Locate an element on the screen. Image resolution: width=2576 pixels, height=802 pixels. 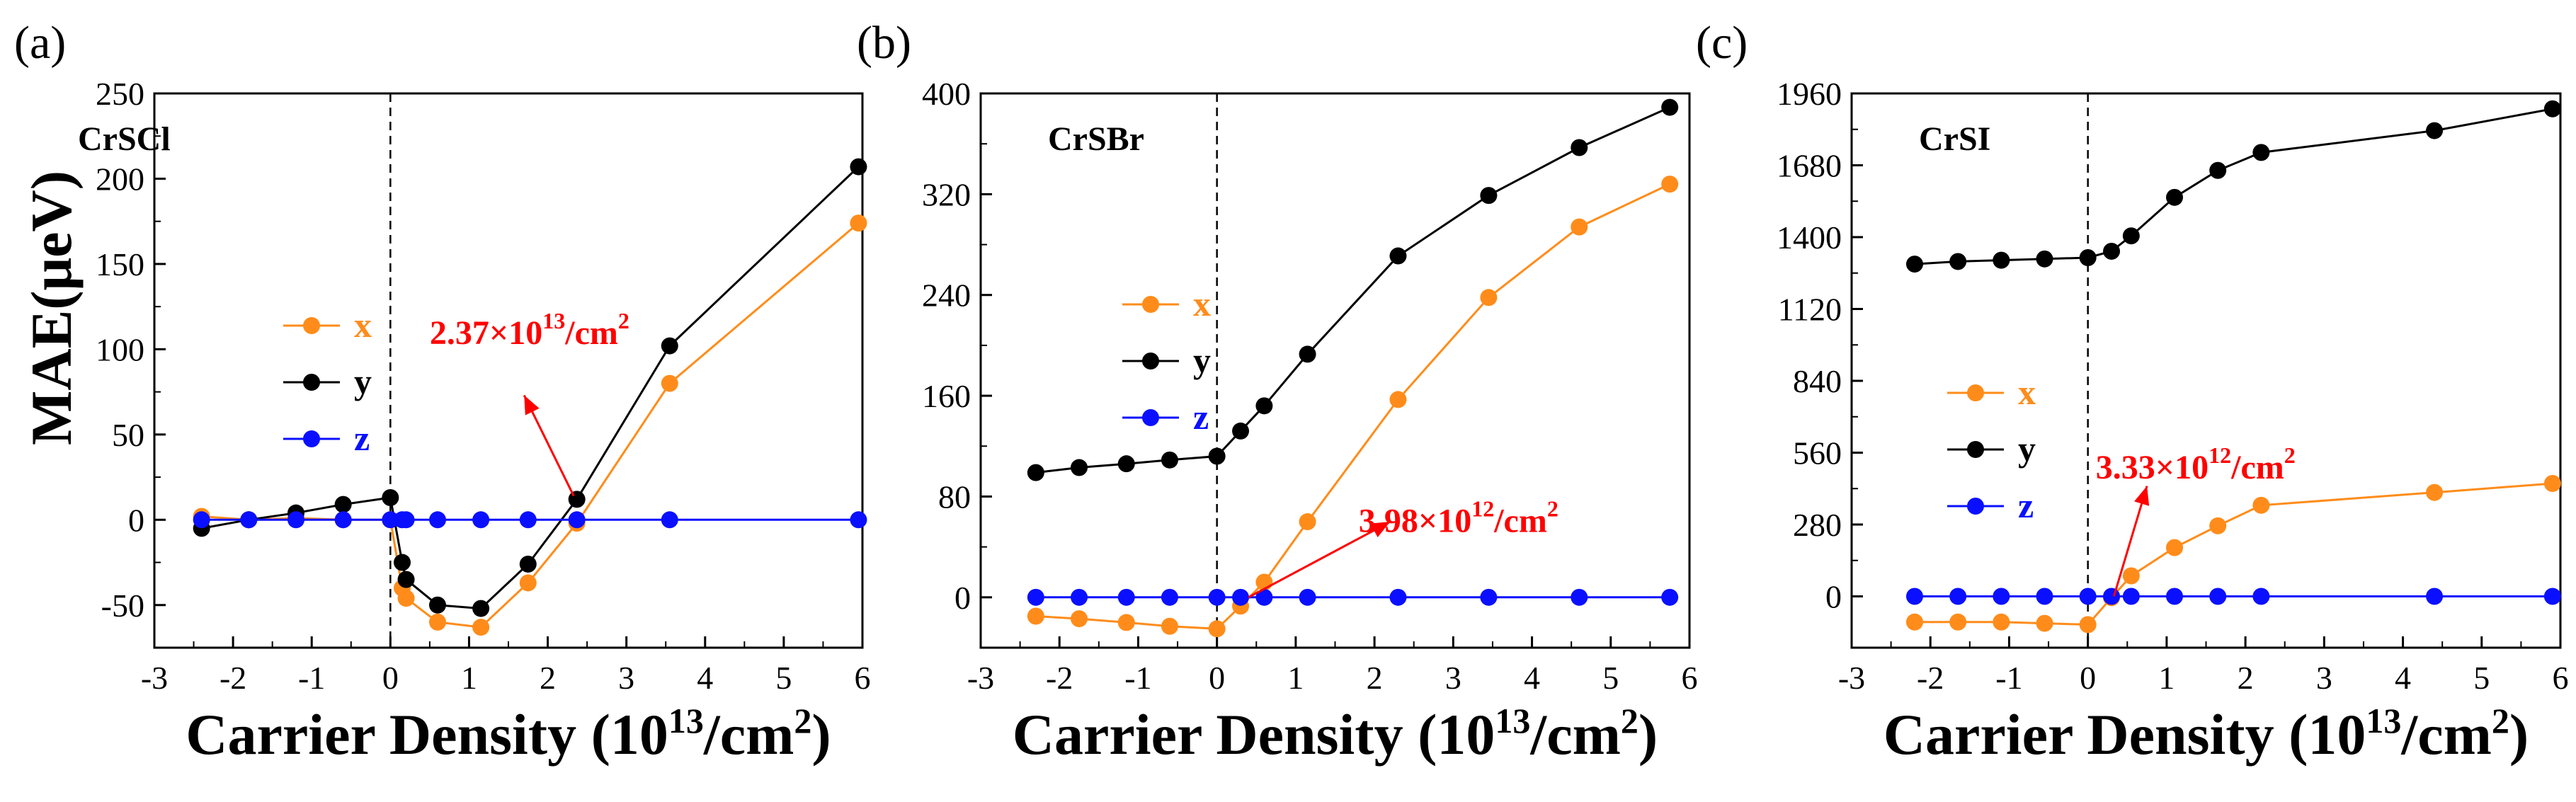
y-axis-title: MAE(μeV) is located at coordinates (52, 308).